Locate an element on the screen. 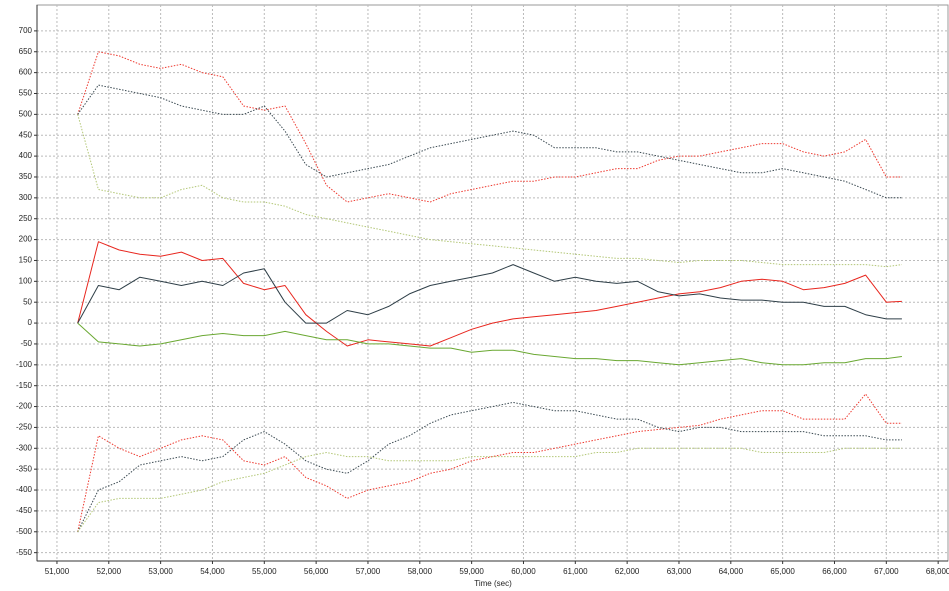 This screenshot has width=949, height=591. x-tick-label: 68,000 is located at coordinates (937, 571).